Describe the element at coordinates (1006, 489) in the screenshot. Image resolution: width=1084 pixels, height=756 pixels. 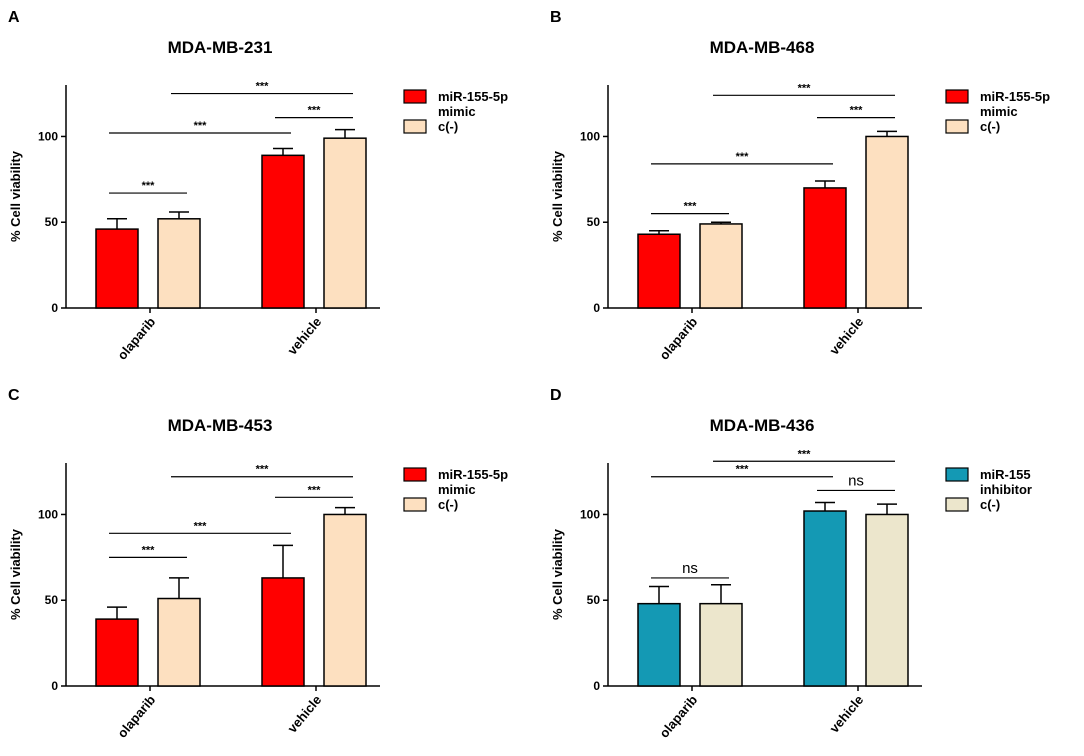
I see `legend-label: inhibitor` at that location.